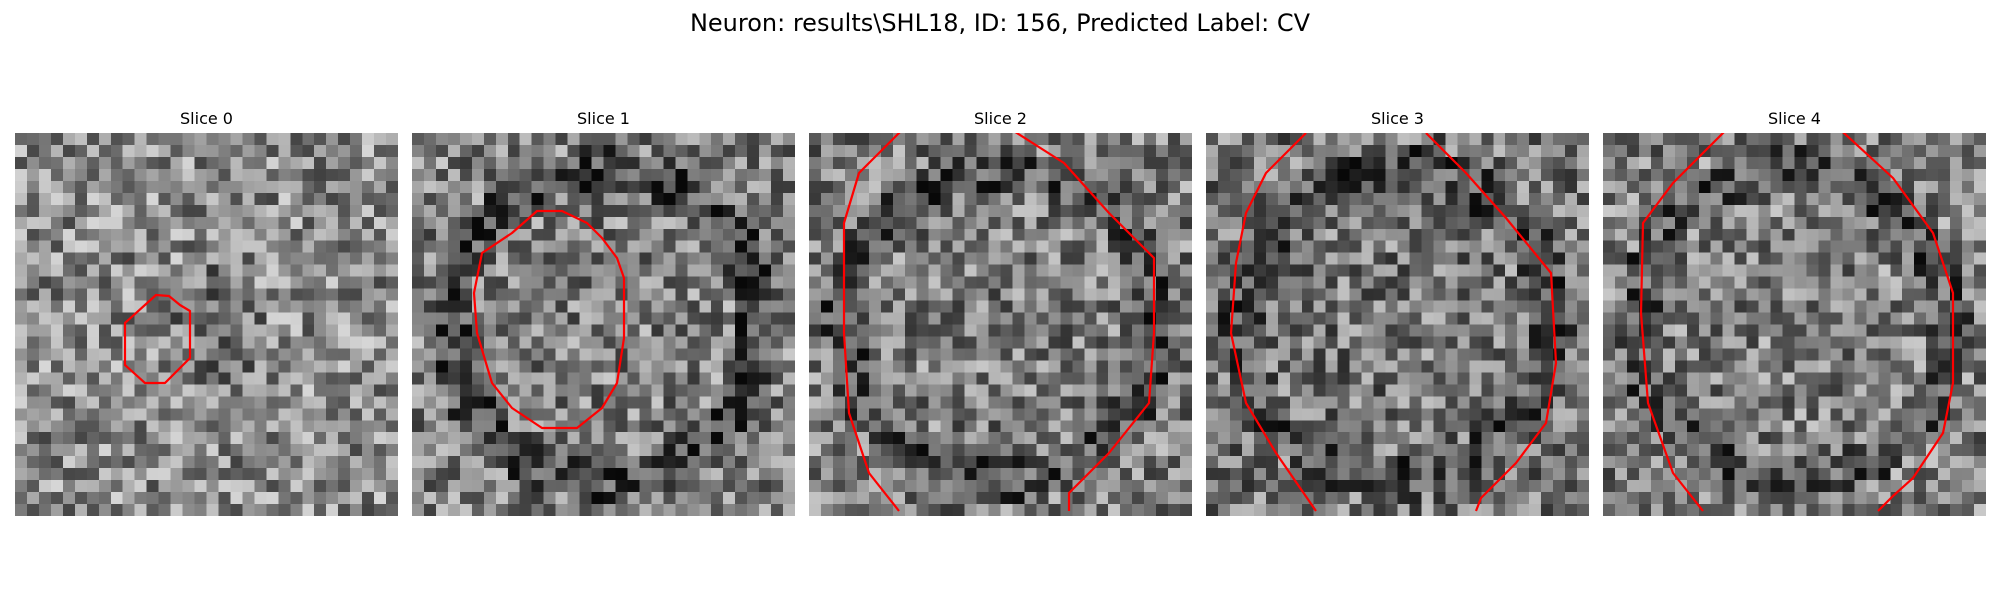 The height and width of the screenshot is (600, 2000). I want to click on panel-title: Slice 1, so click(603, 118).